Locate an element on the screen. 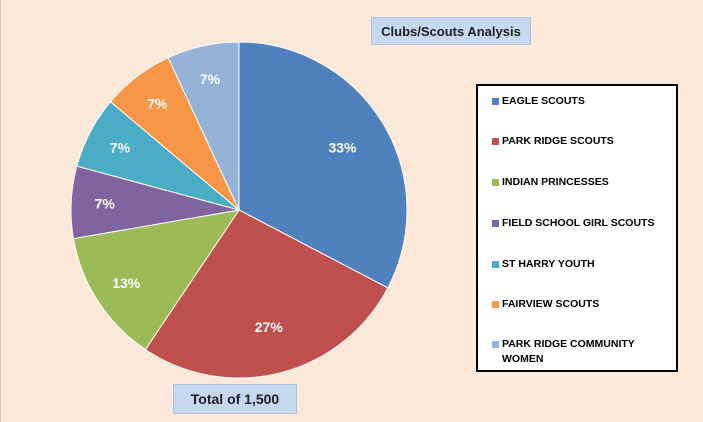 Image resolution: width=703 pixels, height=422 pixels. total-annotation-text: Total of 1,500 is located at coordinates (235, 399).